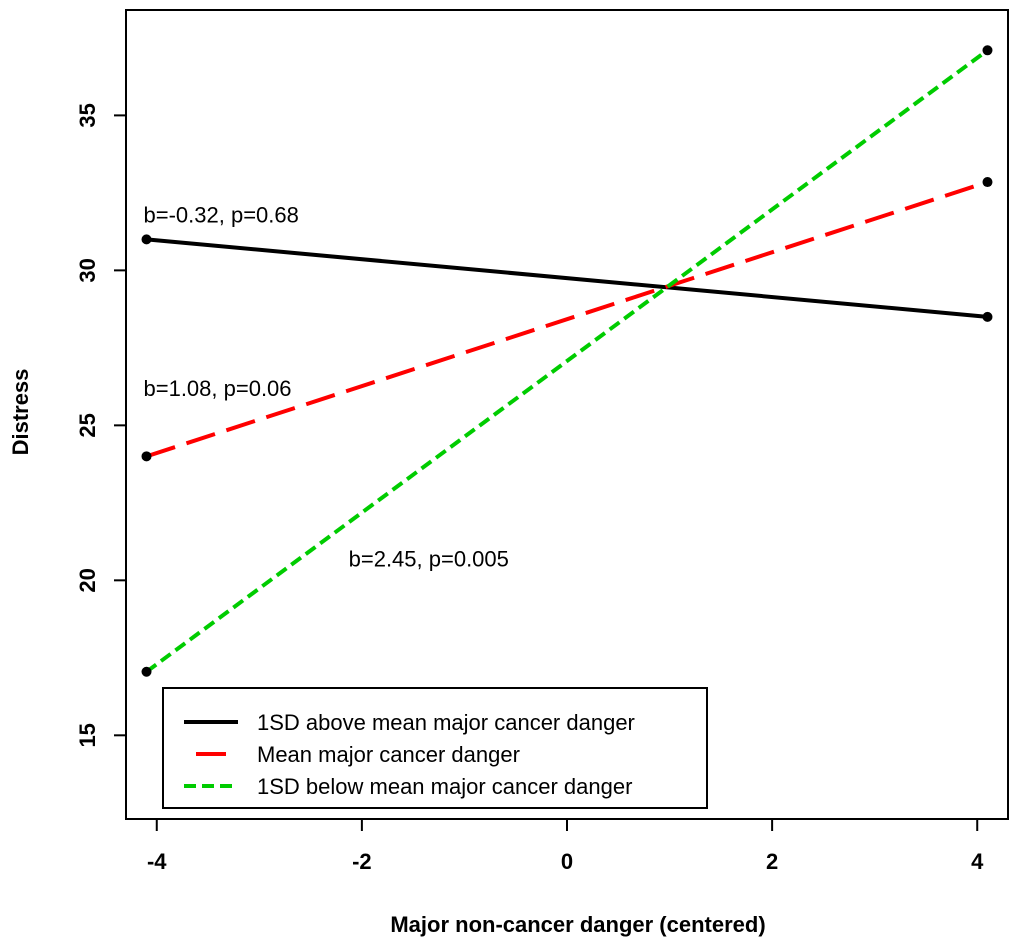  Describe the element at coordinates (446, 722) in the screenshot. I see `legend-label-1: 1SD above mean major cancer danger` at that location.